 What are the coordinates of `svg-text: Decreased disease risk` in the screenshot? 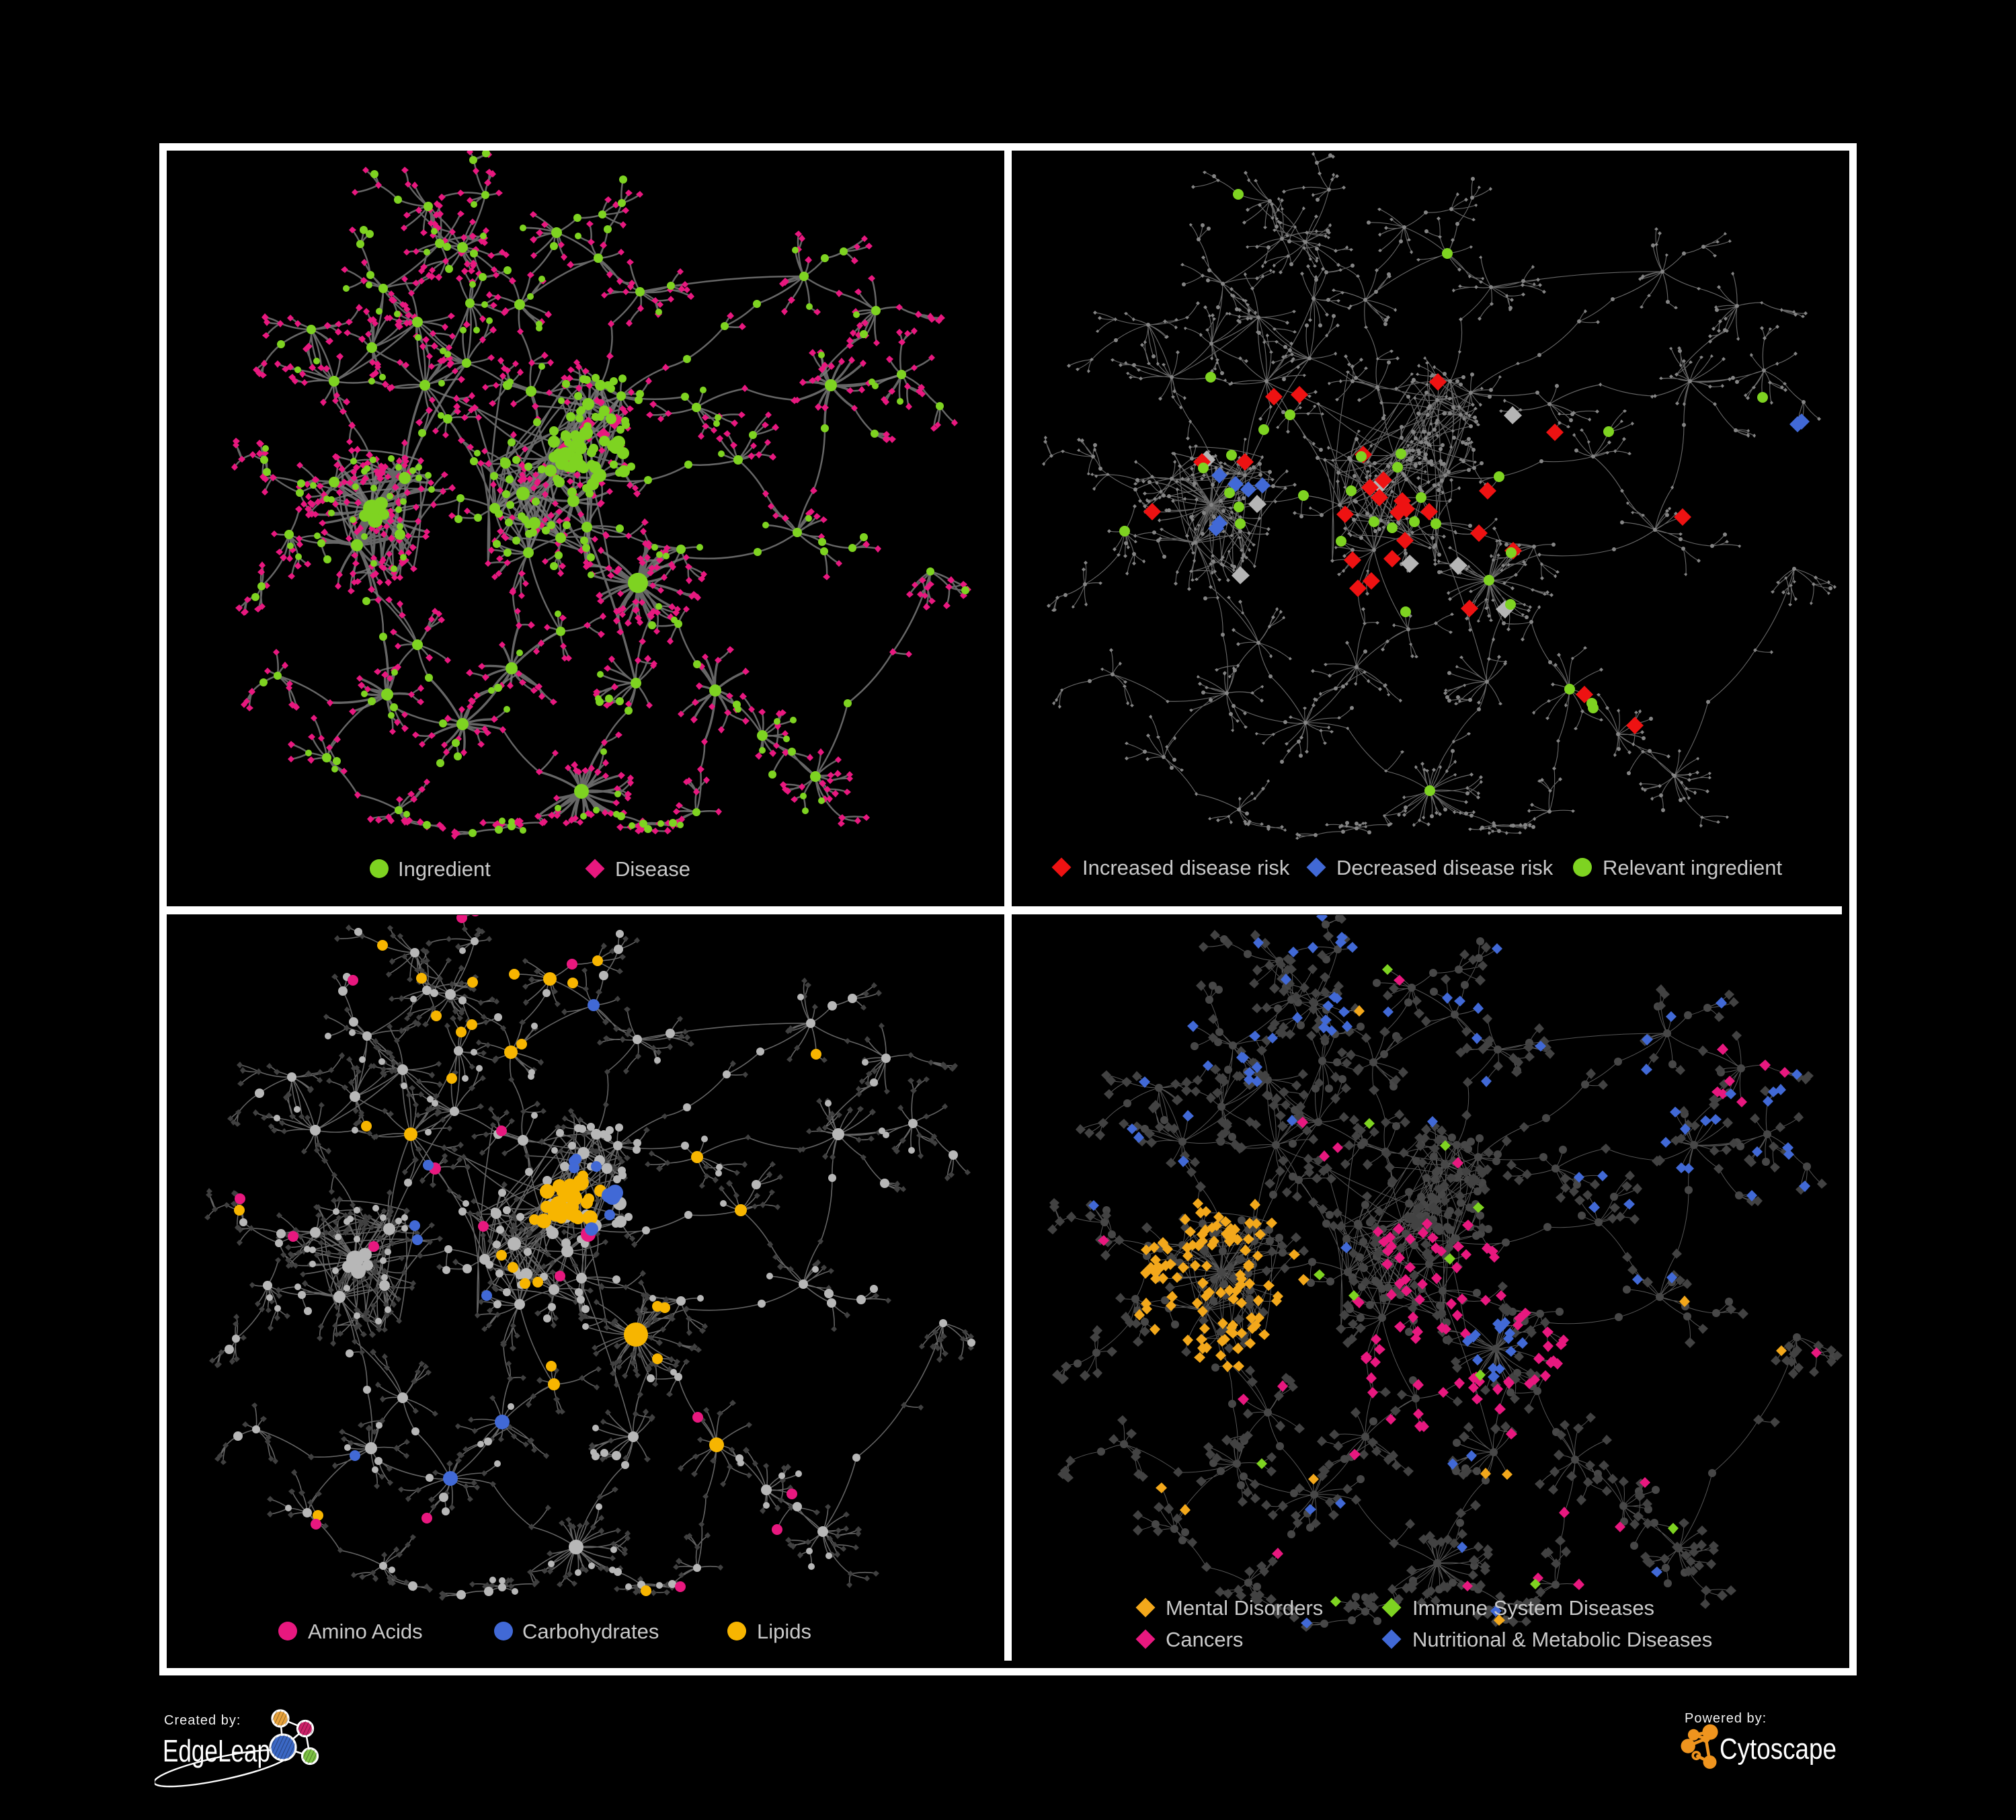 It's located at (1445, 867).